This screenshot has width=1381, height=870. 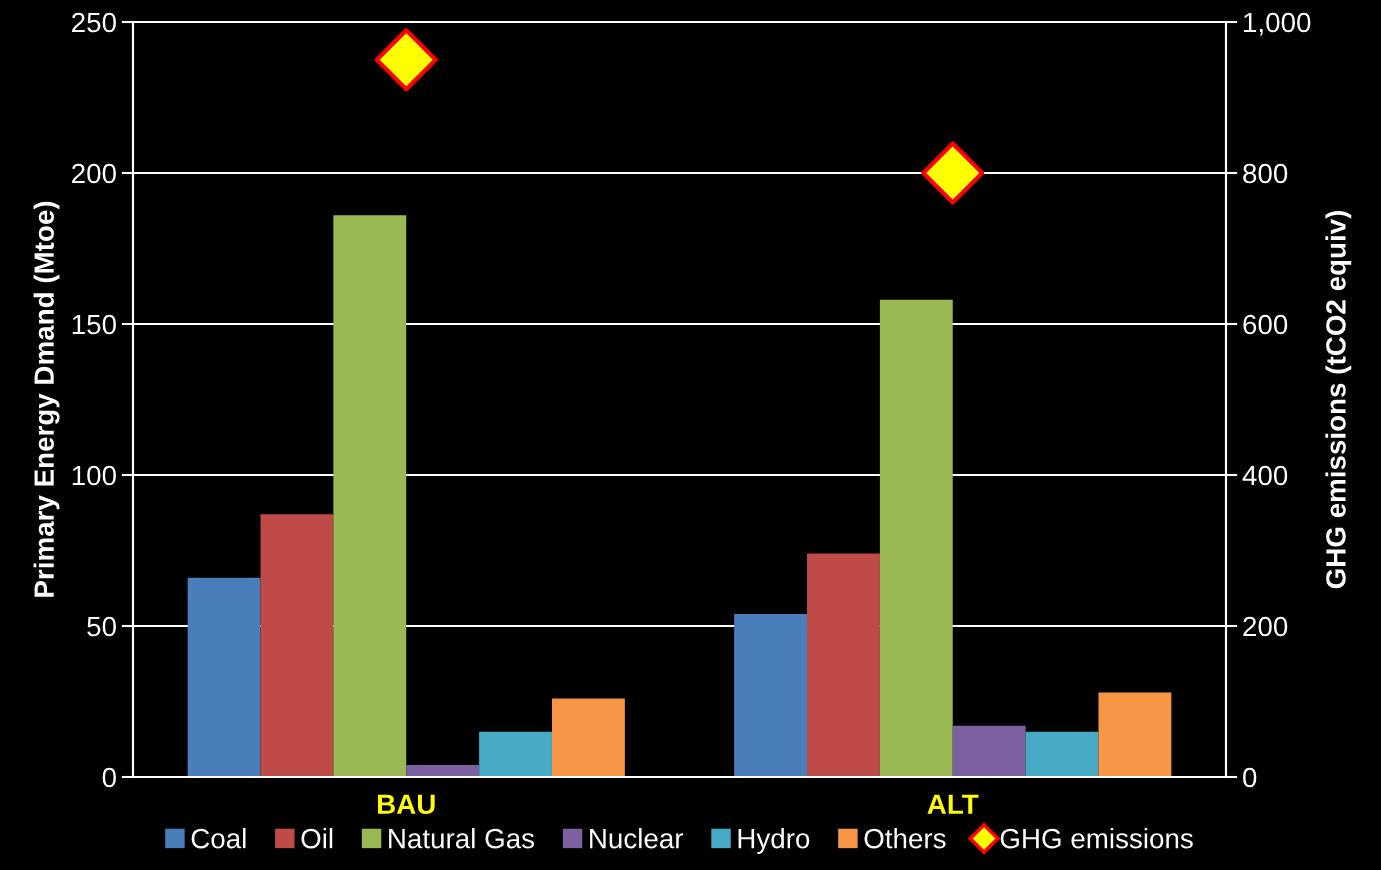 I want to click on legend-label: GHG emissions, so click(x=1096, y=838).